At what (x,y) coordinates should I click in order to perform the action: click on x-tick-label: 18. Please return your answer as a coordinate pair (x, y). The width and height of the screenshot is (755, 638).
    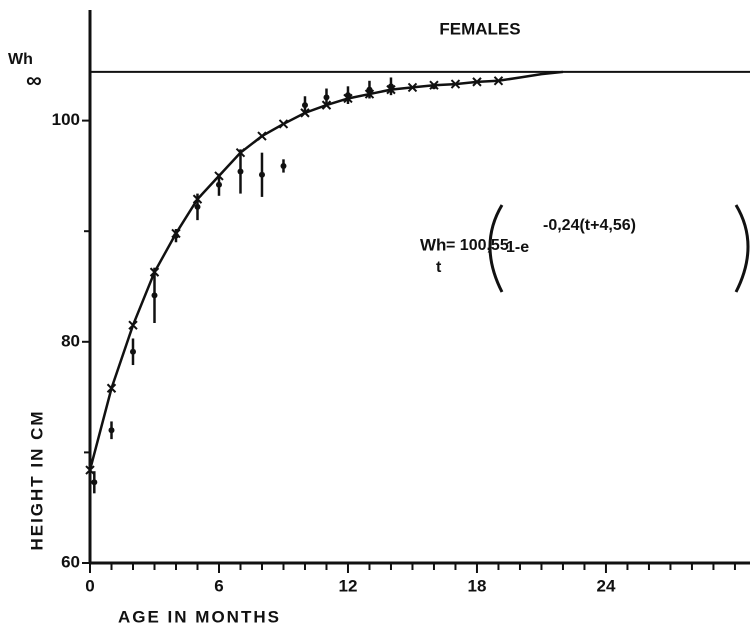
    Looking at the image, I should click on (477, 585).